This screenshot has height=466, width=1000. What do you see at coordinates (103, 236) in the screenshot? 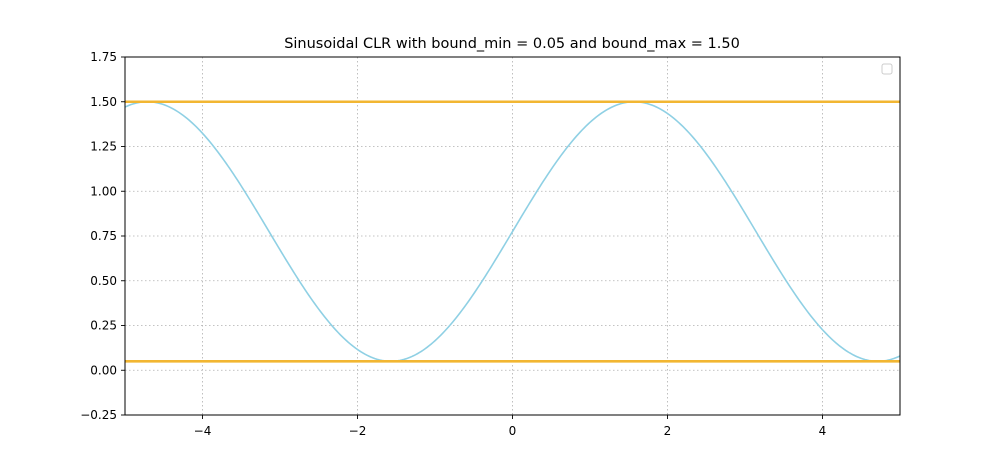
I see `y-tick-label: 0.75` at bounding box center [103, 236].